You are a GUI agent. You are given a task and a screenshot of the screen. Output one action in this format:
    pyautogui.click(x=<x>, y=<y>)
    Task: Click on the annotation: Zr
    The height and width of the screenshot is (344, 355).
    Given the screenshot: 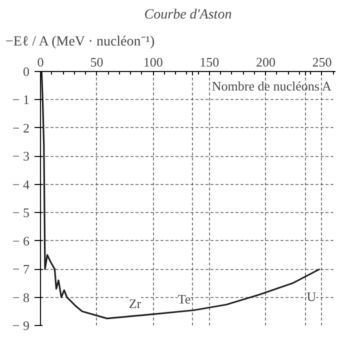 What is the action you would take?
    pyautogui.click(x=135, y=304)
    